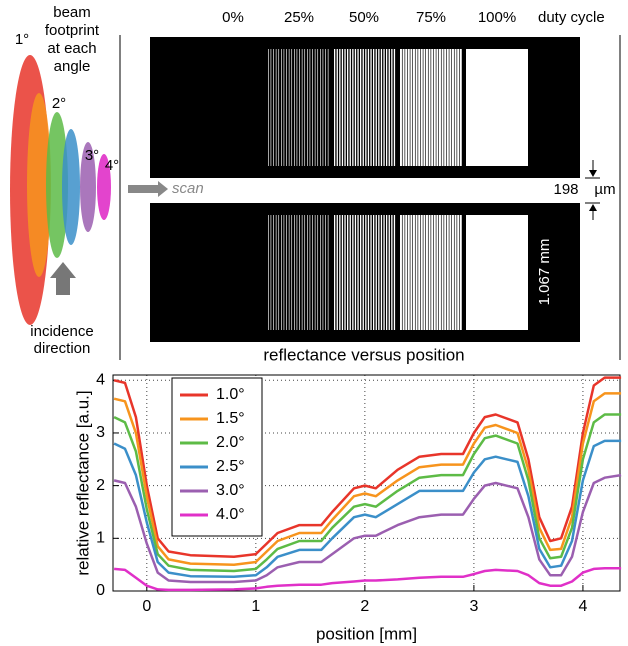 Image resolution: width=628 pixels, height=646 pixels. I want to click on legend-label: 2.5°, so click(230, 466).